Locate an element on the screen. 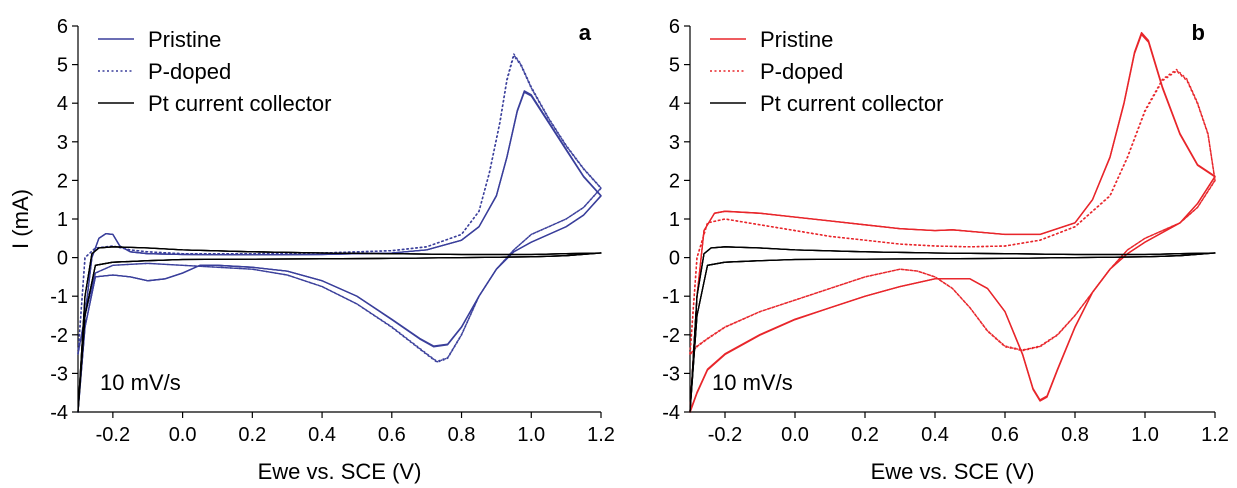 This screenshot has width=1237, height=488. panel-label: a is located at coordinates (585, 32).